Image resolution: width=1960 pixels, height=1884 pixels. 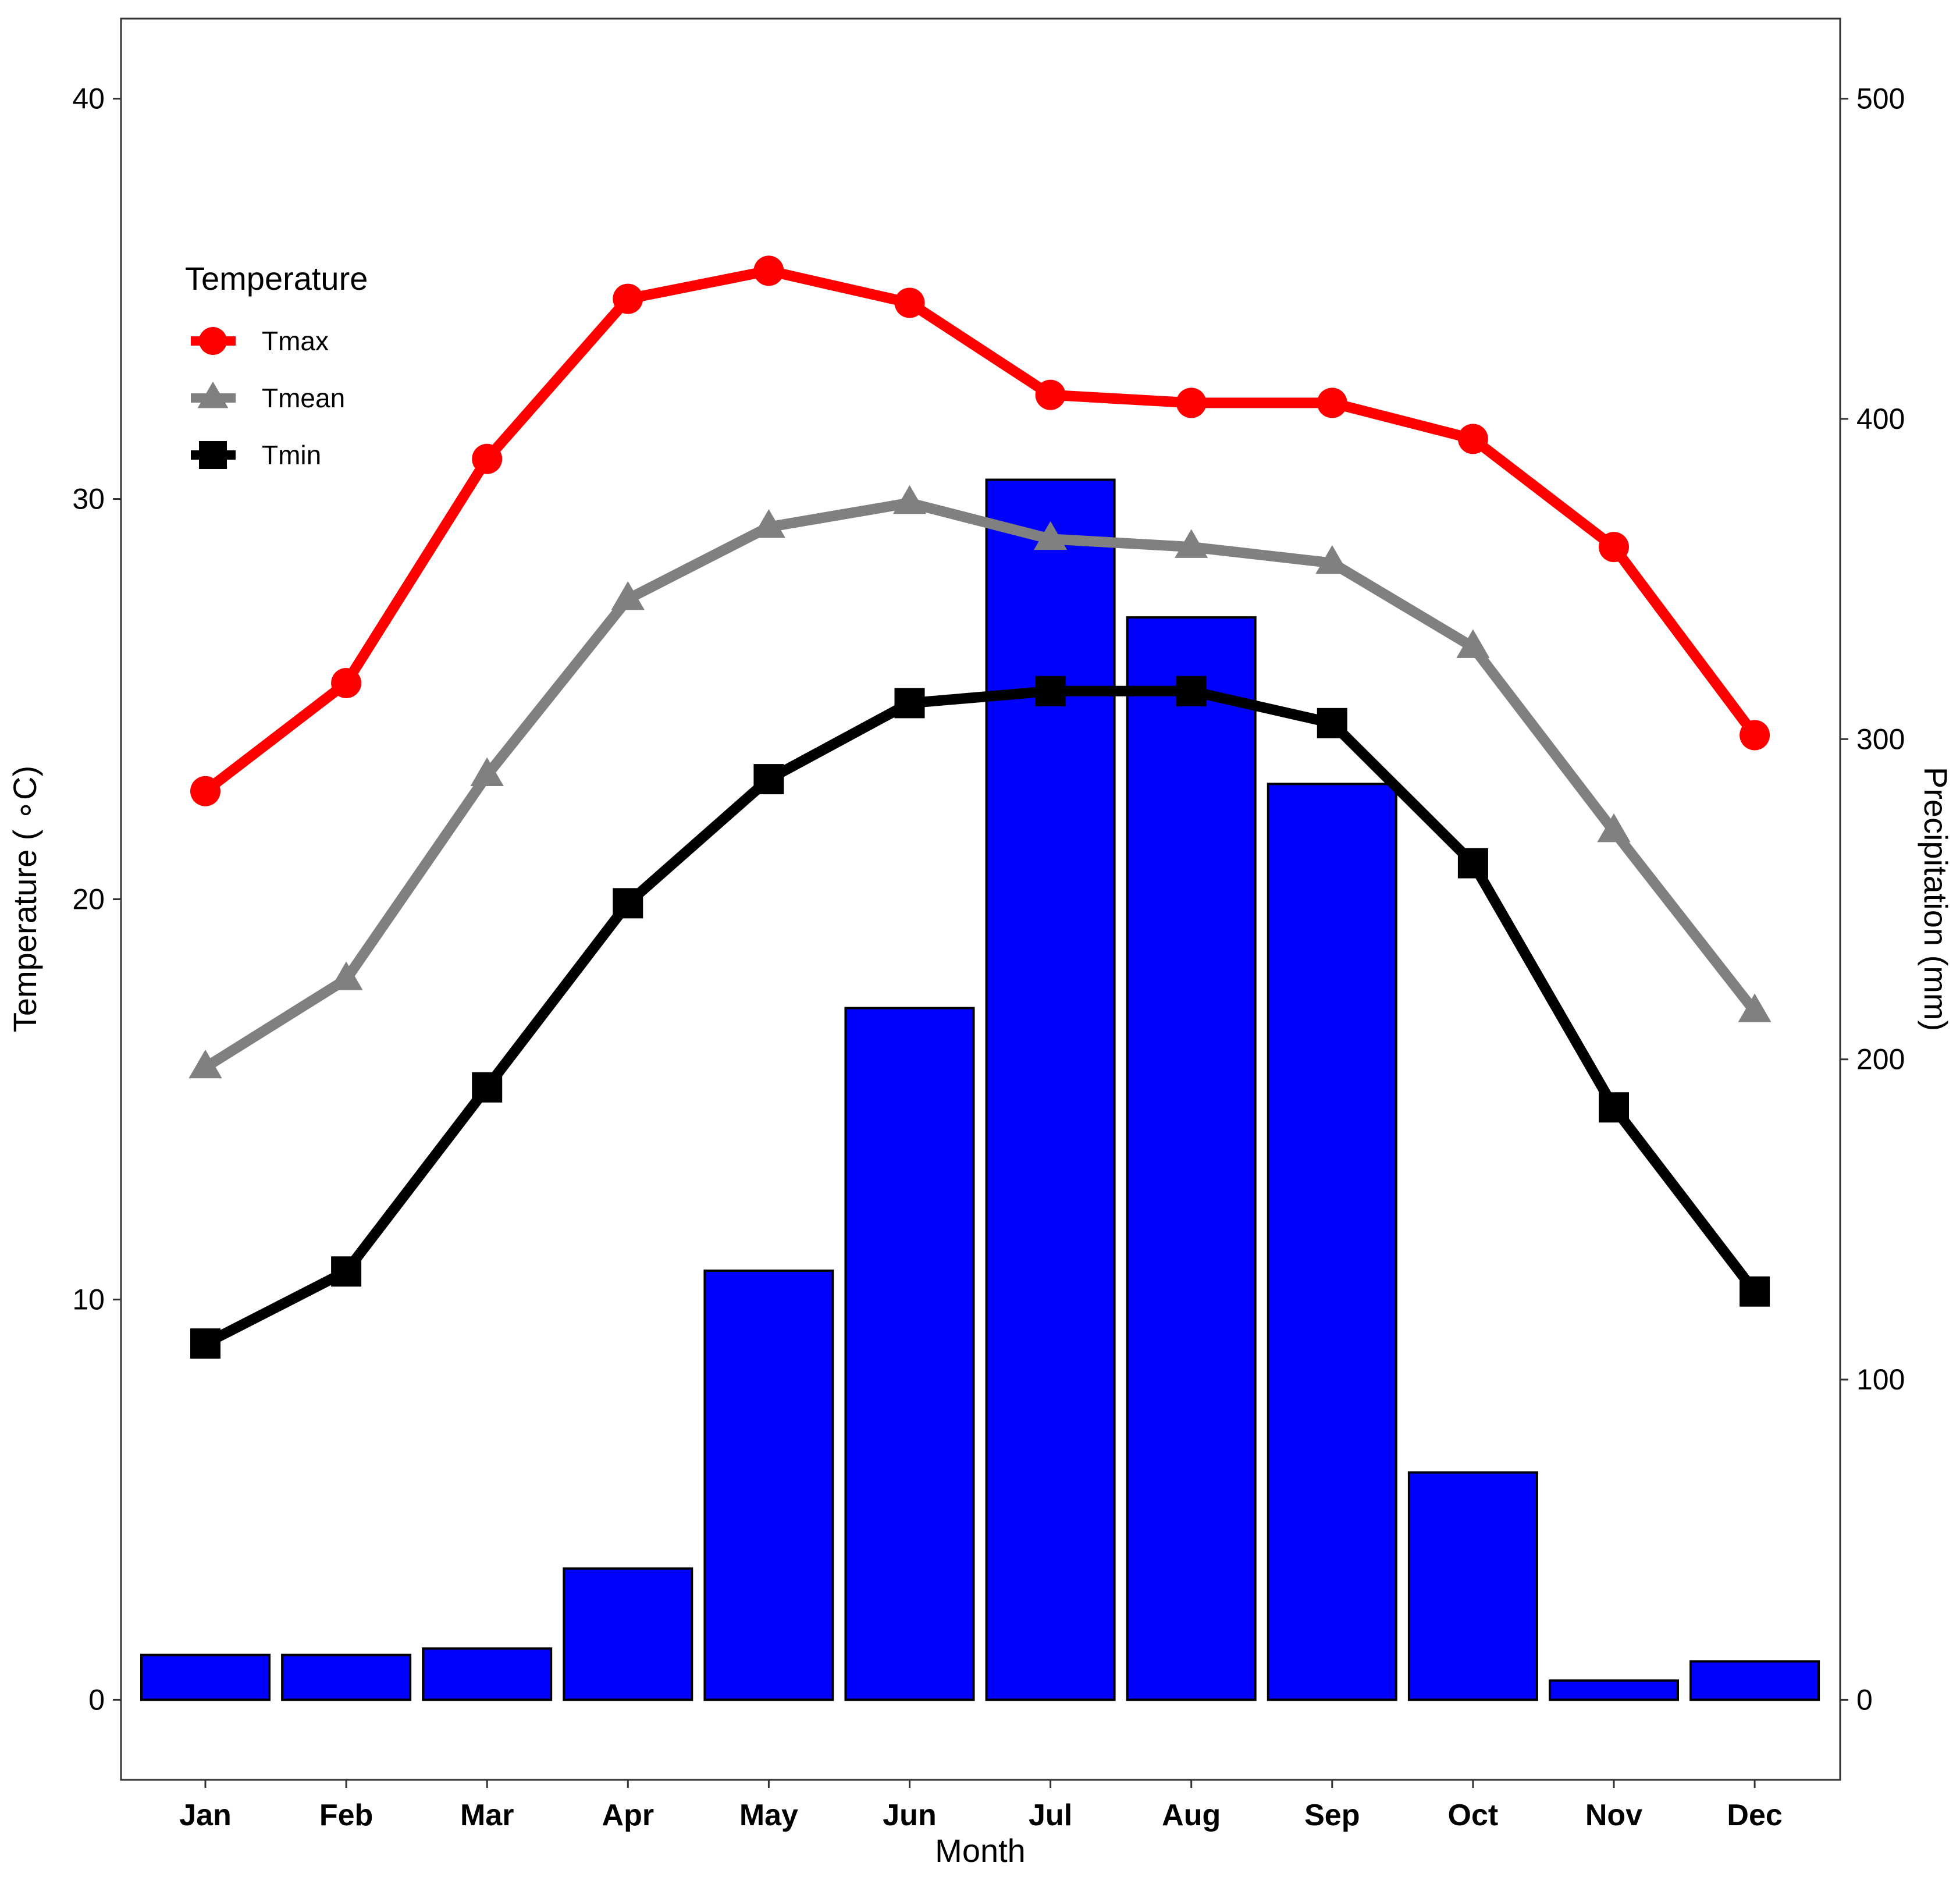 What do you see at coordinates (909, 499) in the screenshot?
I see `point-tmean-jun` at bounding box center [909, 499].